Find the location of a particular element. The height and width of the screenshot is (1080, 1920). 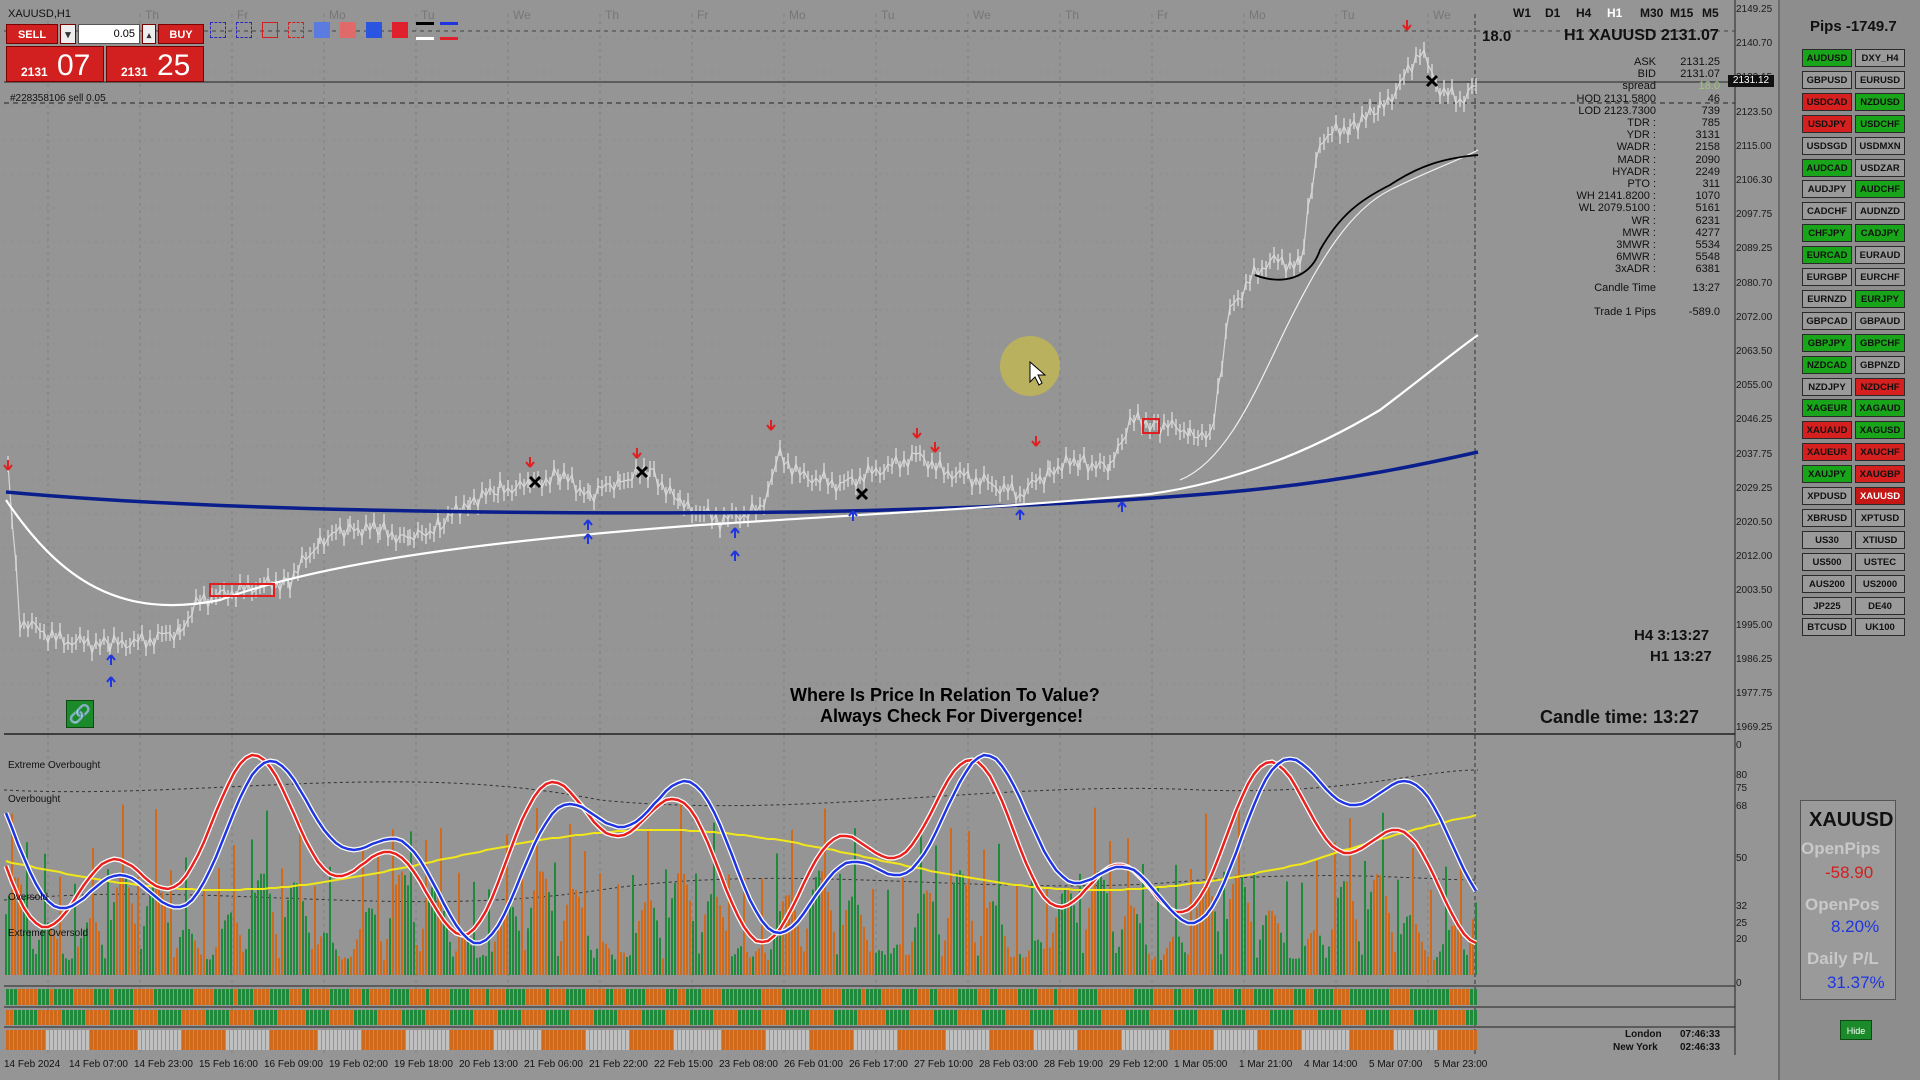

tab-w1: W1 is located at coordinates (1522, 13).